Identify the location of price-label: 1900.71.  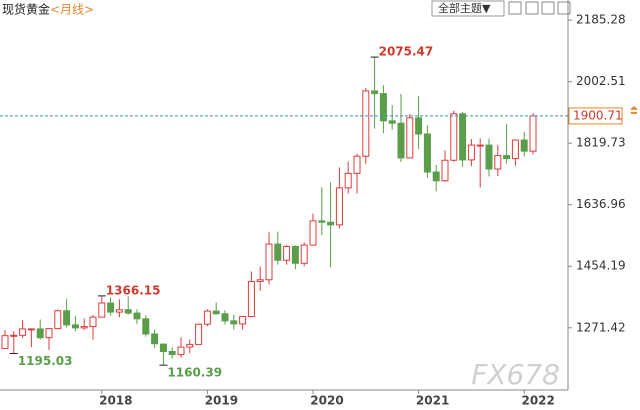
(598, 115).